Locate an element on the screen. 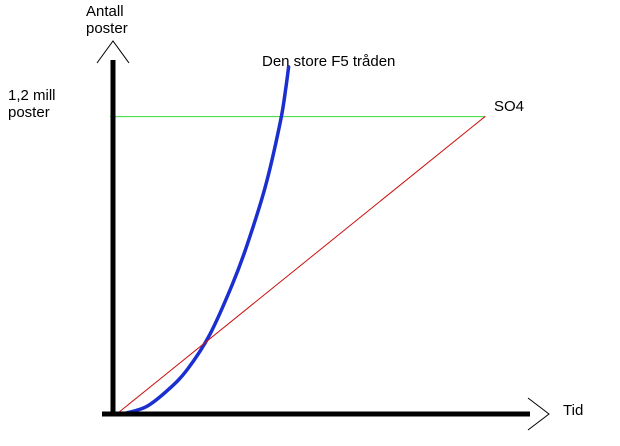  y-axis-label: Antall poster is located at coordinates (107, 20).